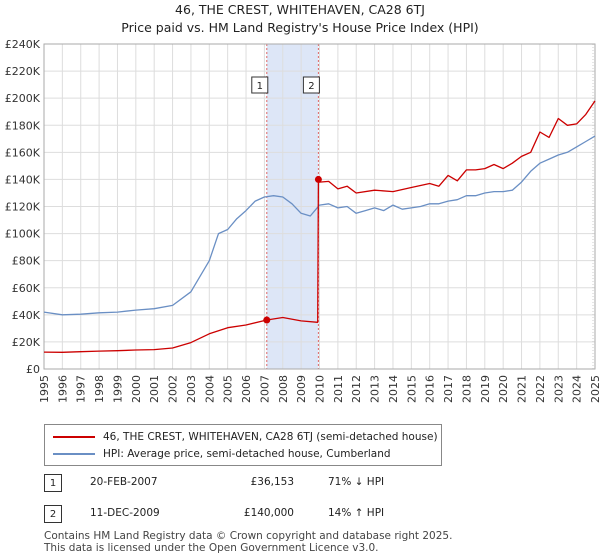  Describe the element at coordinates (577, 389) in the screenshot. I see `x-tick-label: 2024` at that location.